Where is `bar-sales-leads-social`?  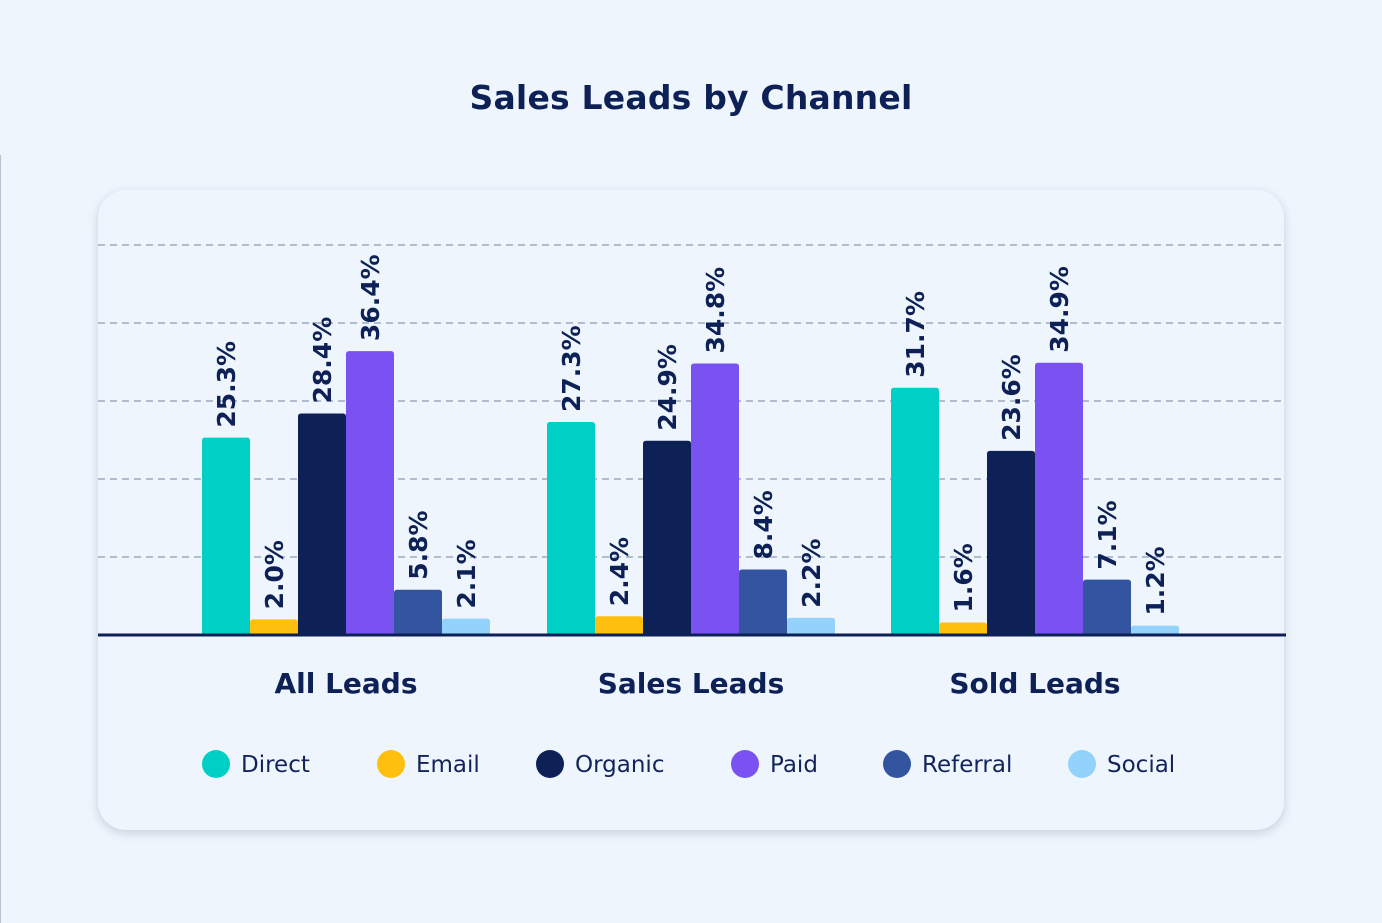 bar-sales-leads-social is located at coordinates (811, 626).